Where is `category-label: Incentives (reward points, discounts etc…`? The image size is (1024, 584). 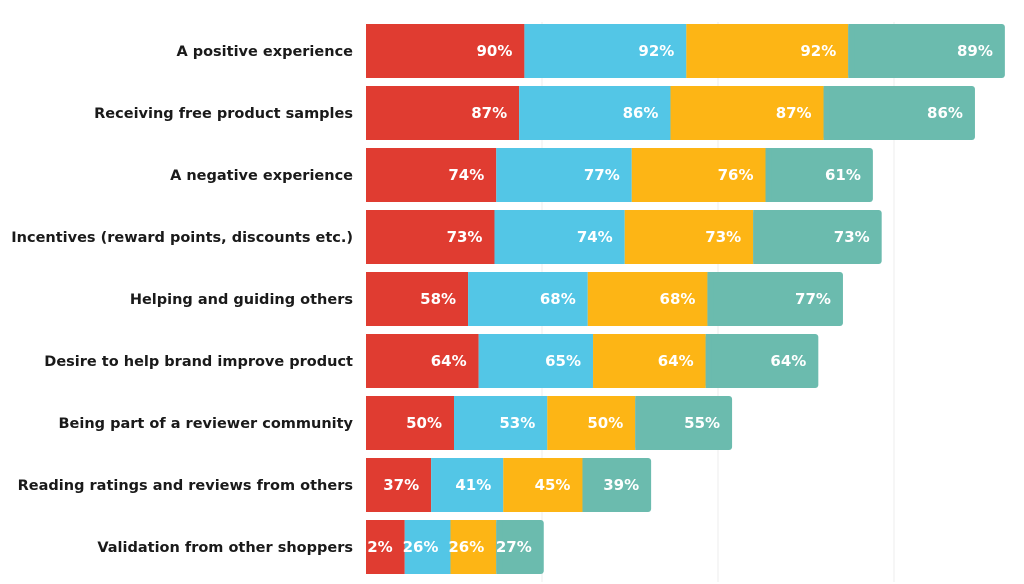 category-label: Incentives (reward points, discounts etc… is located at coordinates (182, 238).